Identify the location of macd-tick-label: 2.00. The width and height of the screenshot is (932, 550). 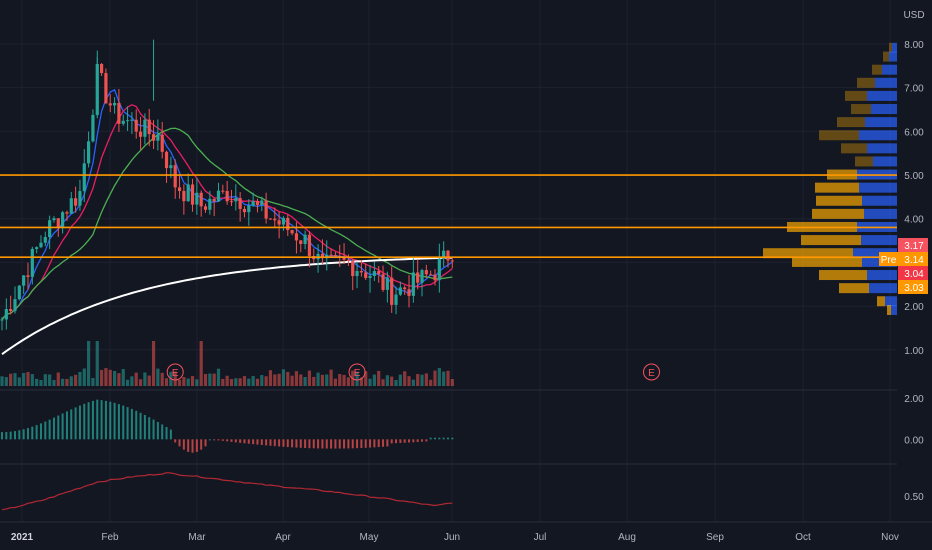
(914, 399).